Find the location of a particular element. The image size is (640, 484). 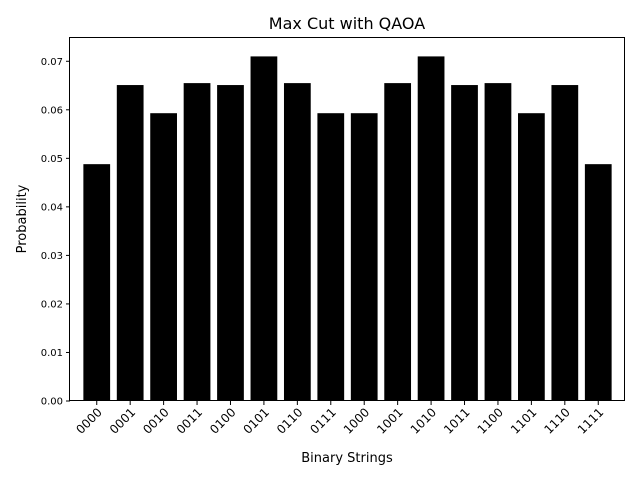

x-tick-label: 1100 is located at coordinates (490, 420).